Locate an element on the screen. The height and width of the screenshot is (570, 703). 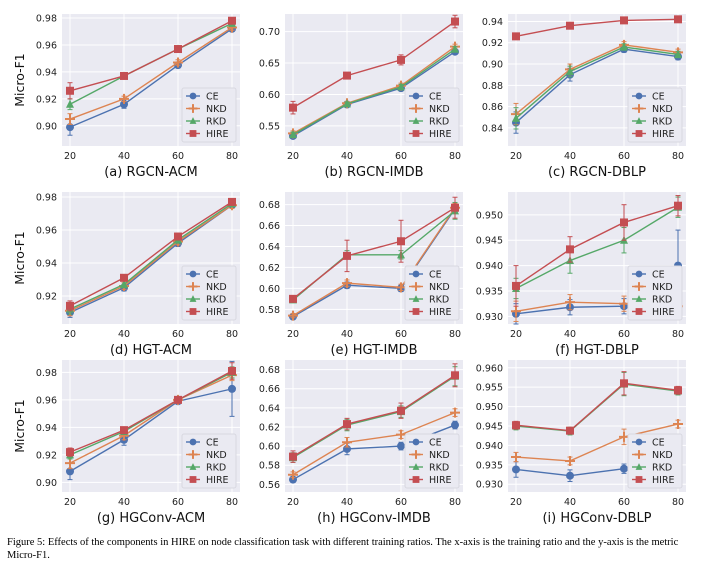
y-tick-label: 0.66 is located at coordinates (269, 226).